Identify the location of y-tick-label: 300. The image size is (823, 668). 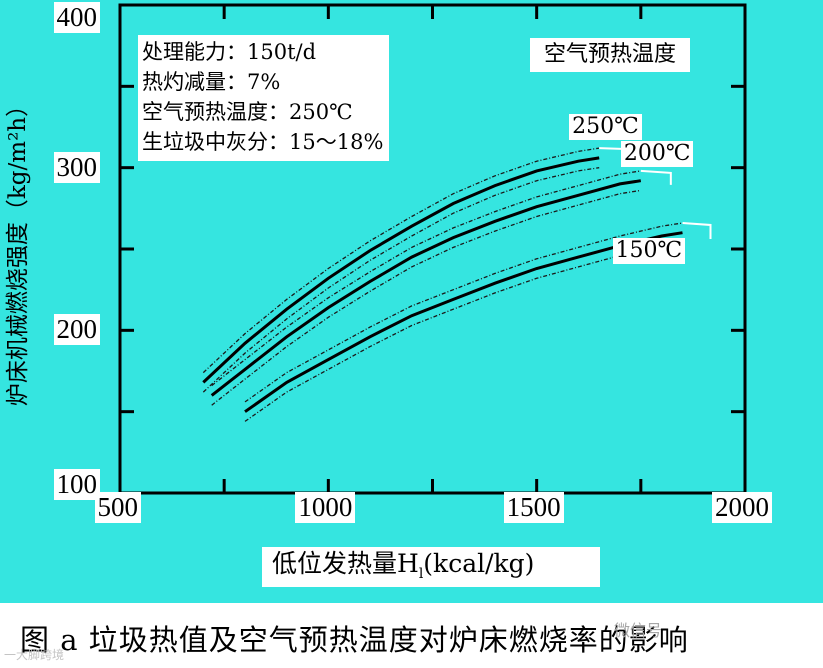
(76, 167).